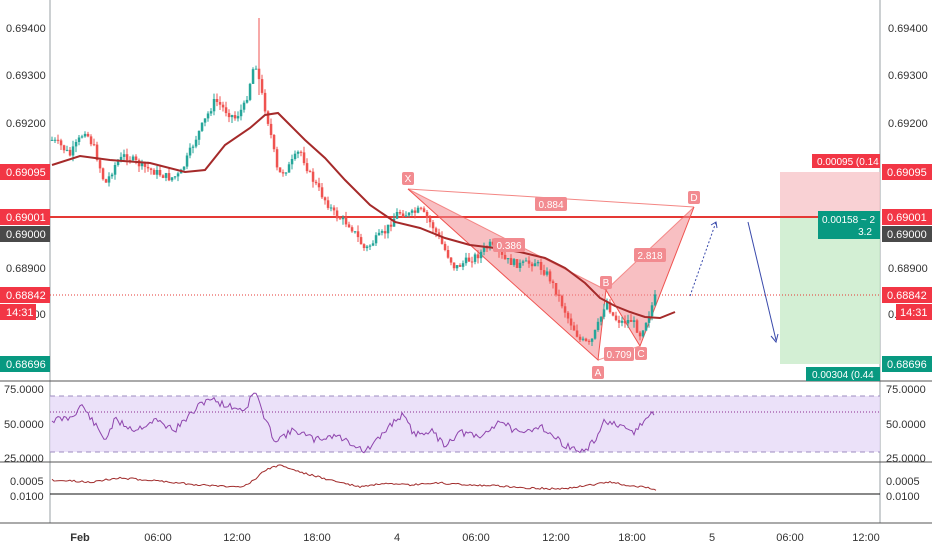 The image size is (932, 555). Describe the element at coordinates (865, 232) in the screenshot. I see `svg-text: 3.2` at that location.